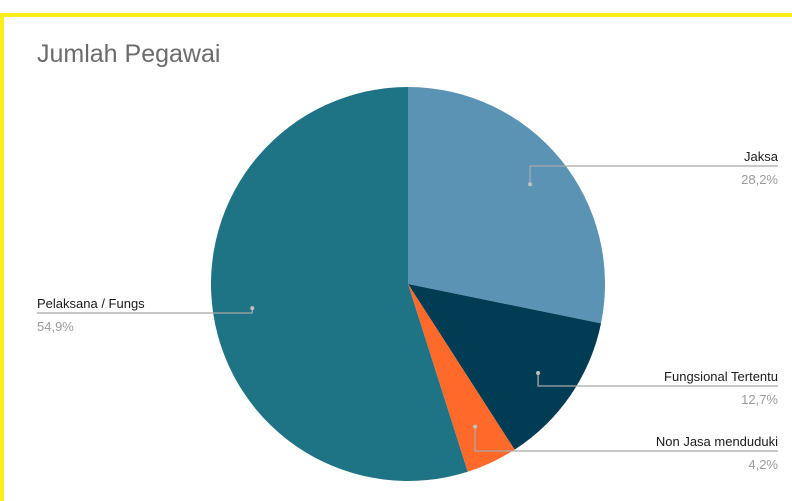  I want to click on slice-percent-label: 12,7%, so click(759, 399).